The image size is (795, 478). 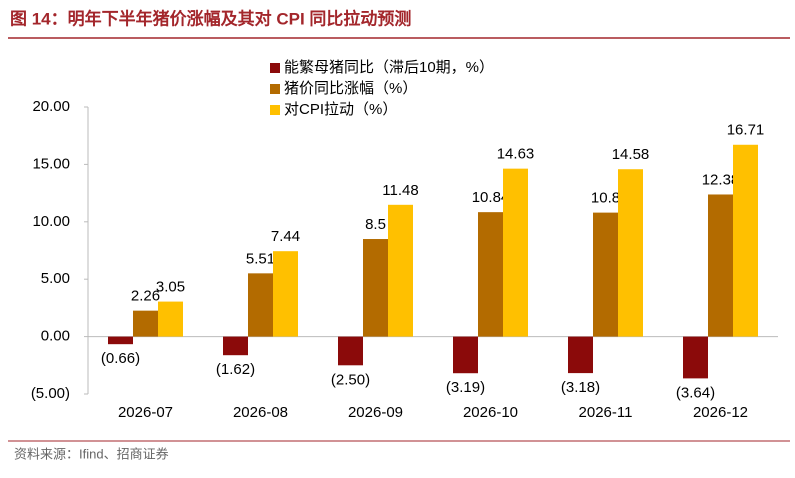 What do you see at coordinates (605, 198) in the screenshot?
I see `data-label: 10.8` at bounding box center [605, 198].